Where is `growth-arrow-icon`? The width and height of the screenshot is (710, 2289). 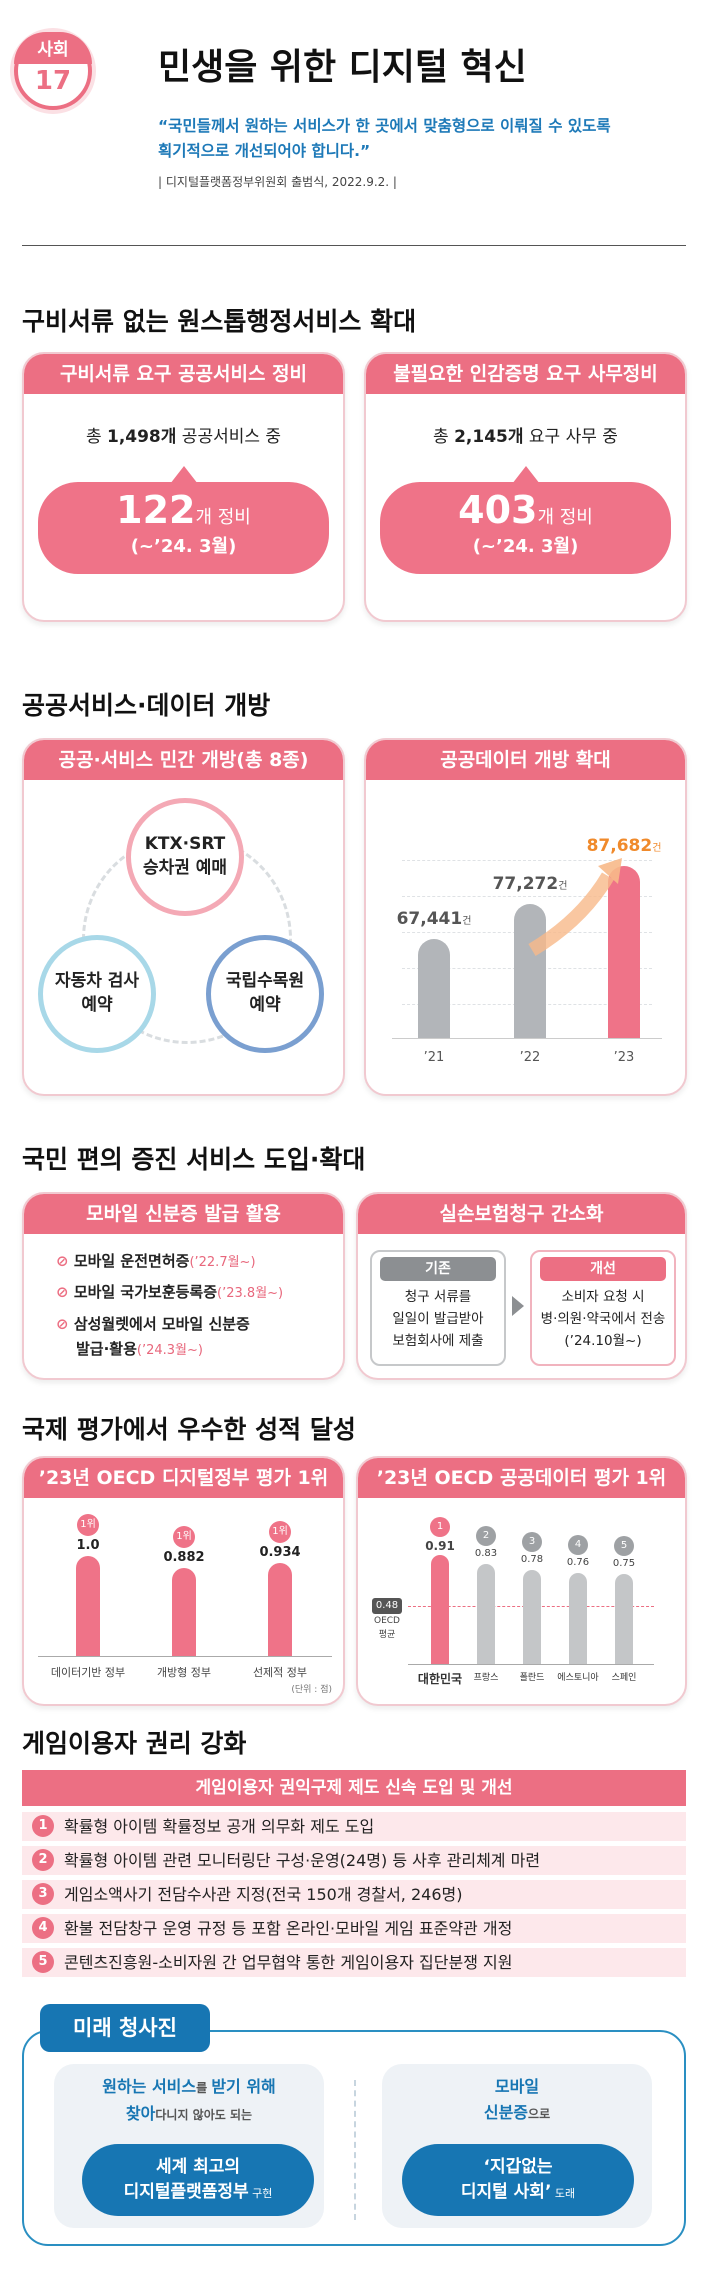 growth-arrow-icon is located at coordinates (575, 907).